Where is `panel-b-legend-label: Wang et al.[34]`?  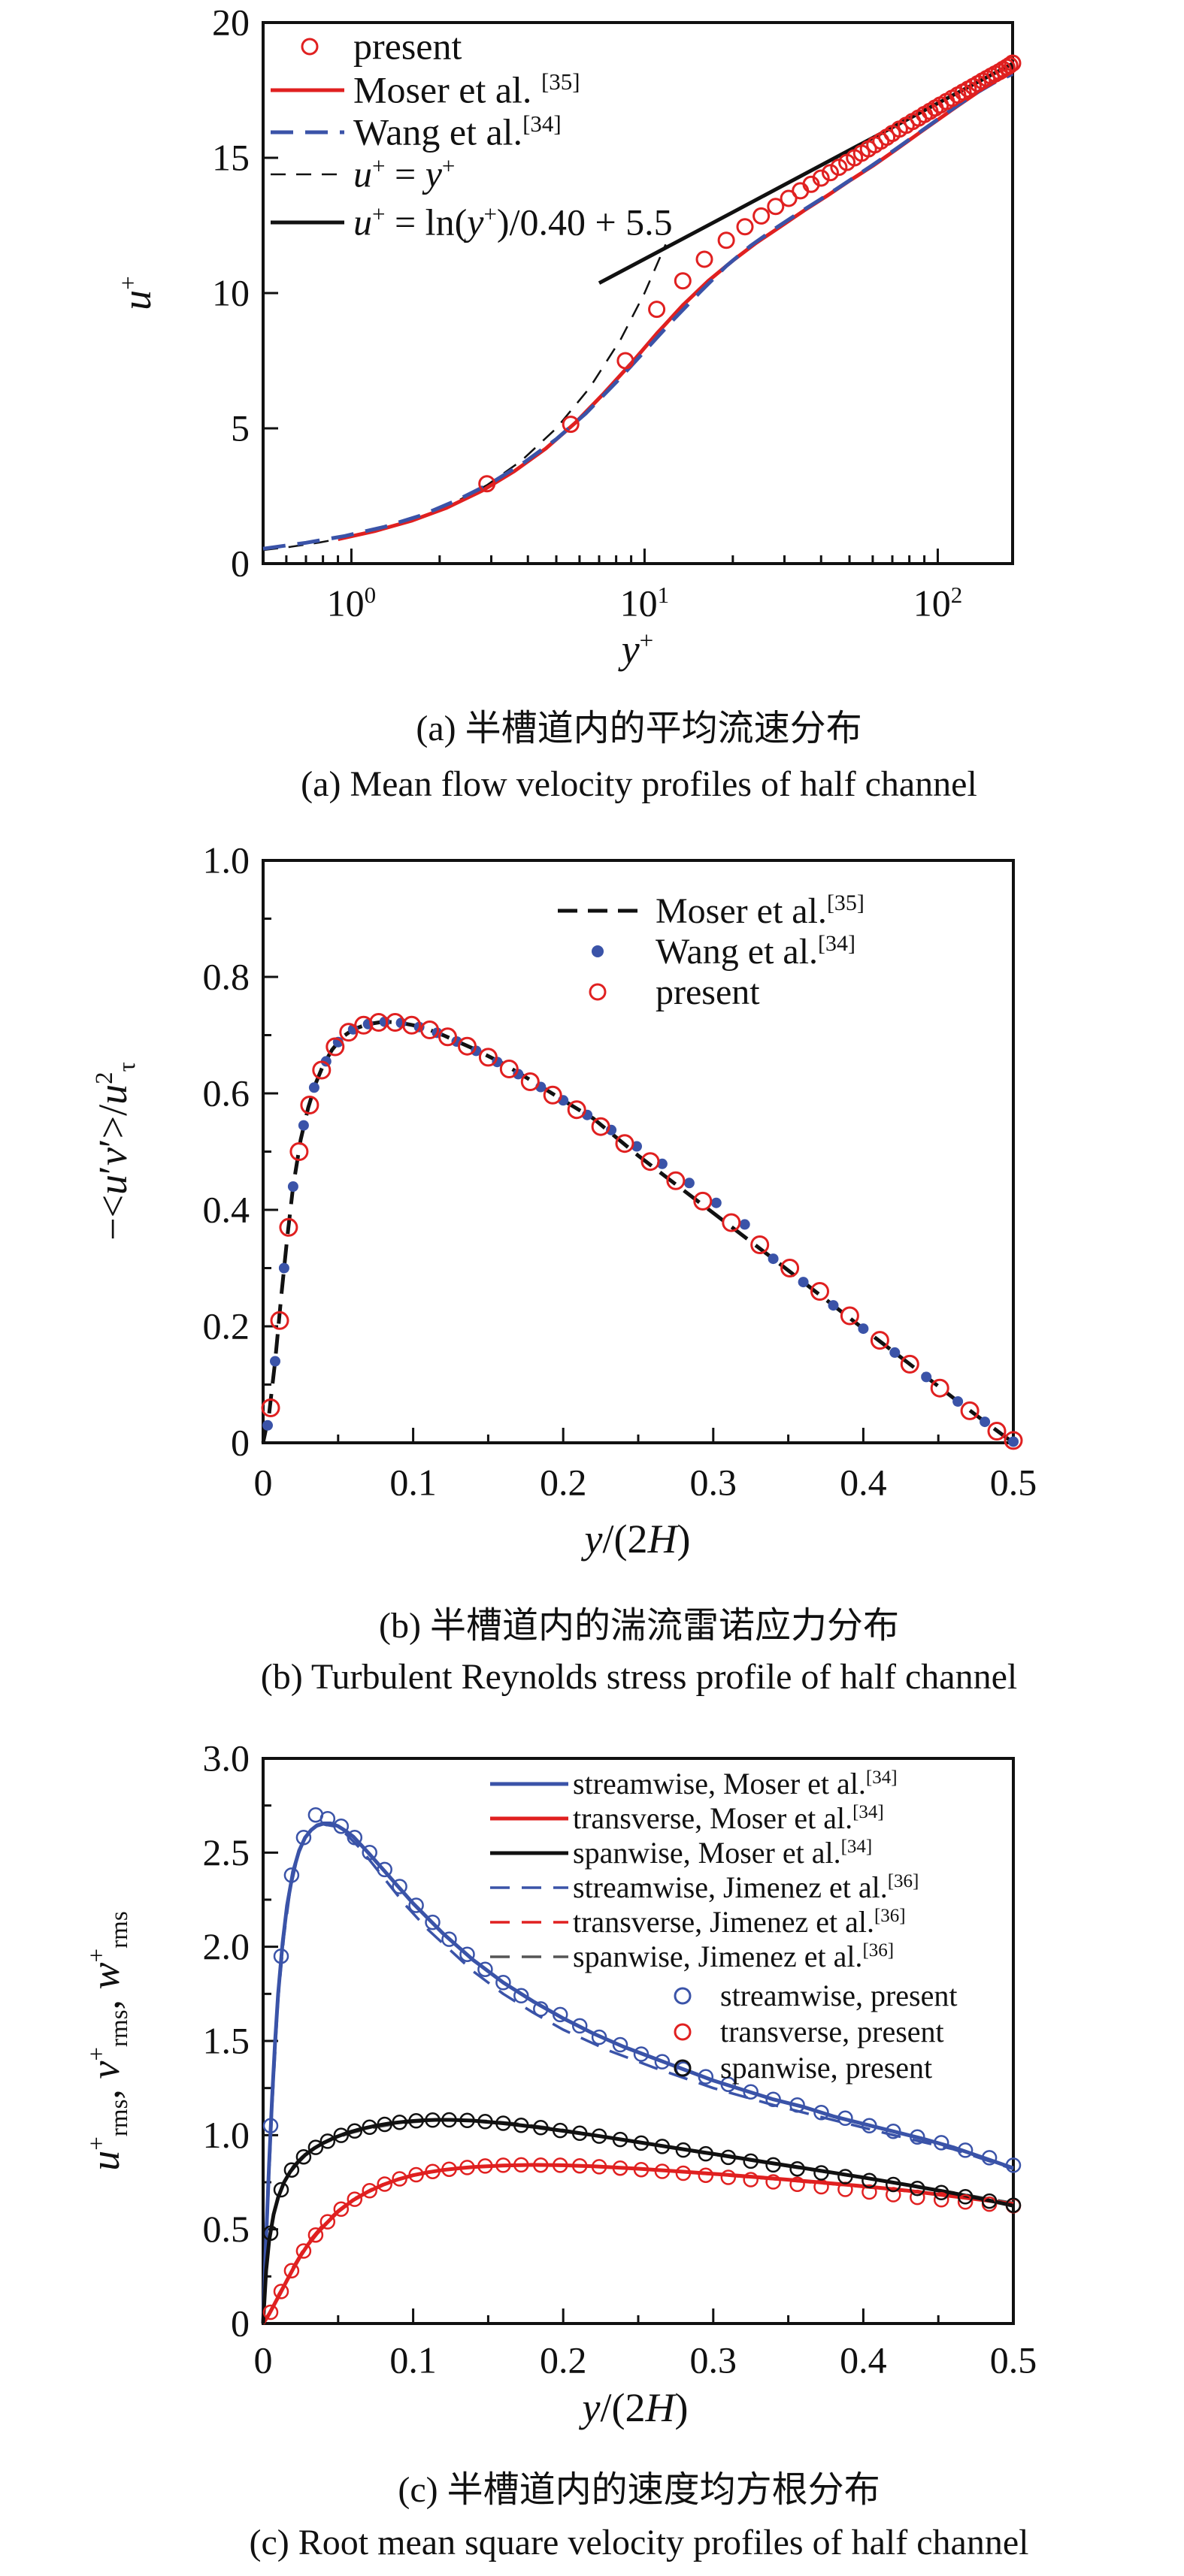 panel-b-legend-label: Wang et al.[34] is located at coordinates (755, 952).